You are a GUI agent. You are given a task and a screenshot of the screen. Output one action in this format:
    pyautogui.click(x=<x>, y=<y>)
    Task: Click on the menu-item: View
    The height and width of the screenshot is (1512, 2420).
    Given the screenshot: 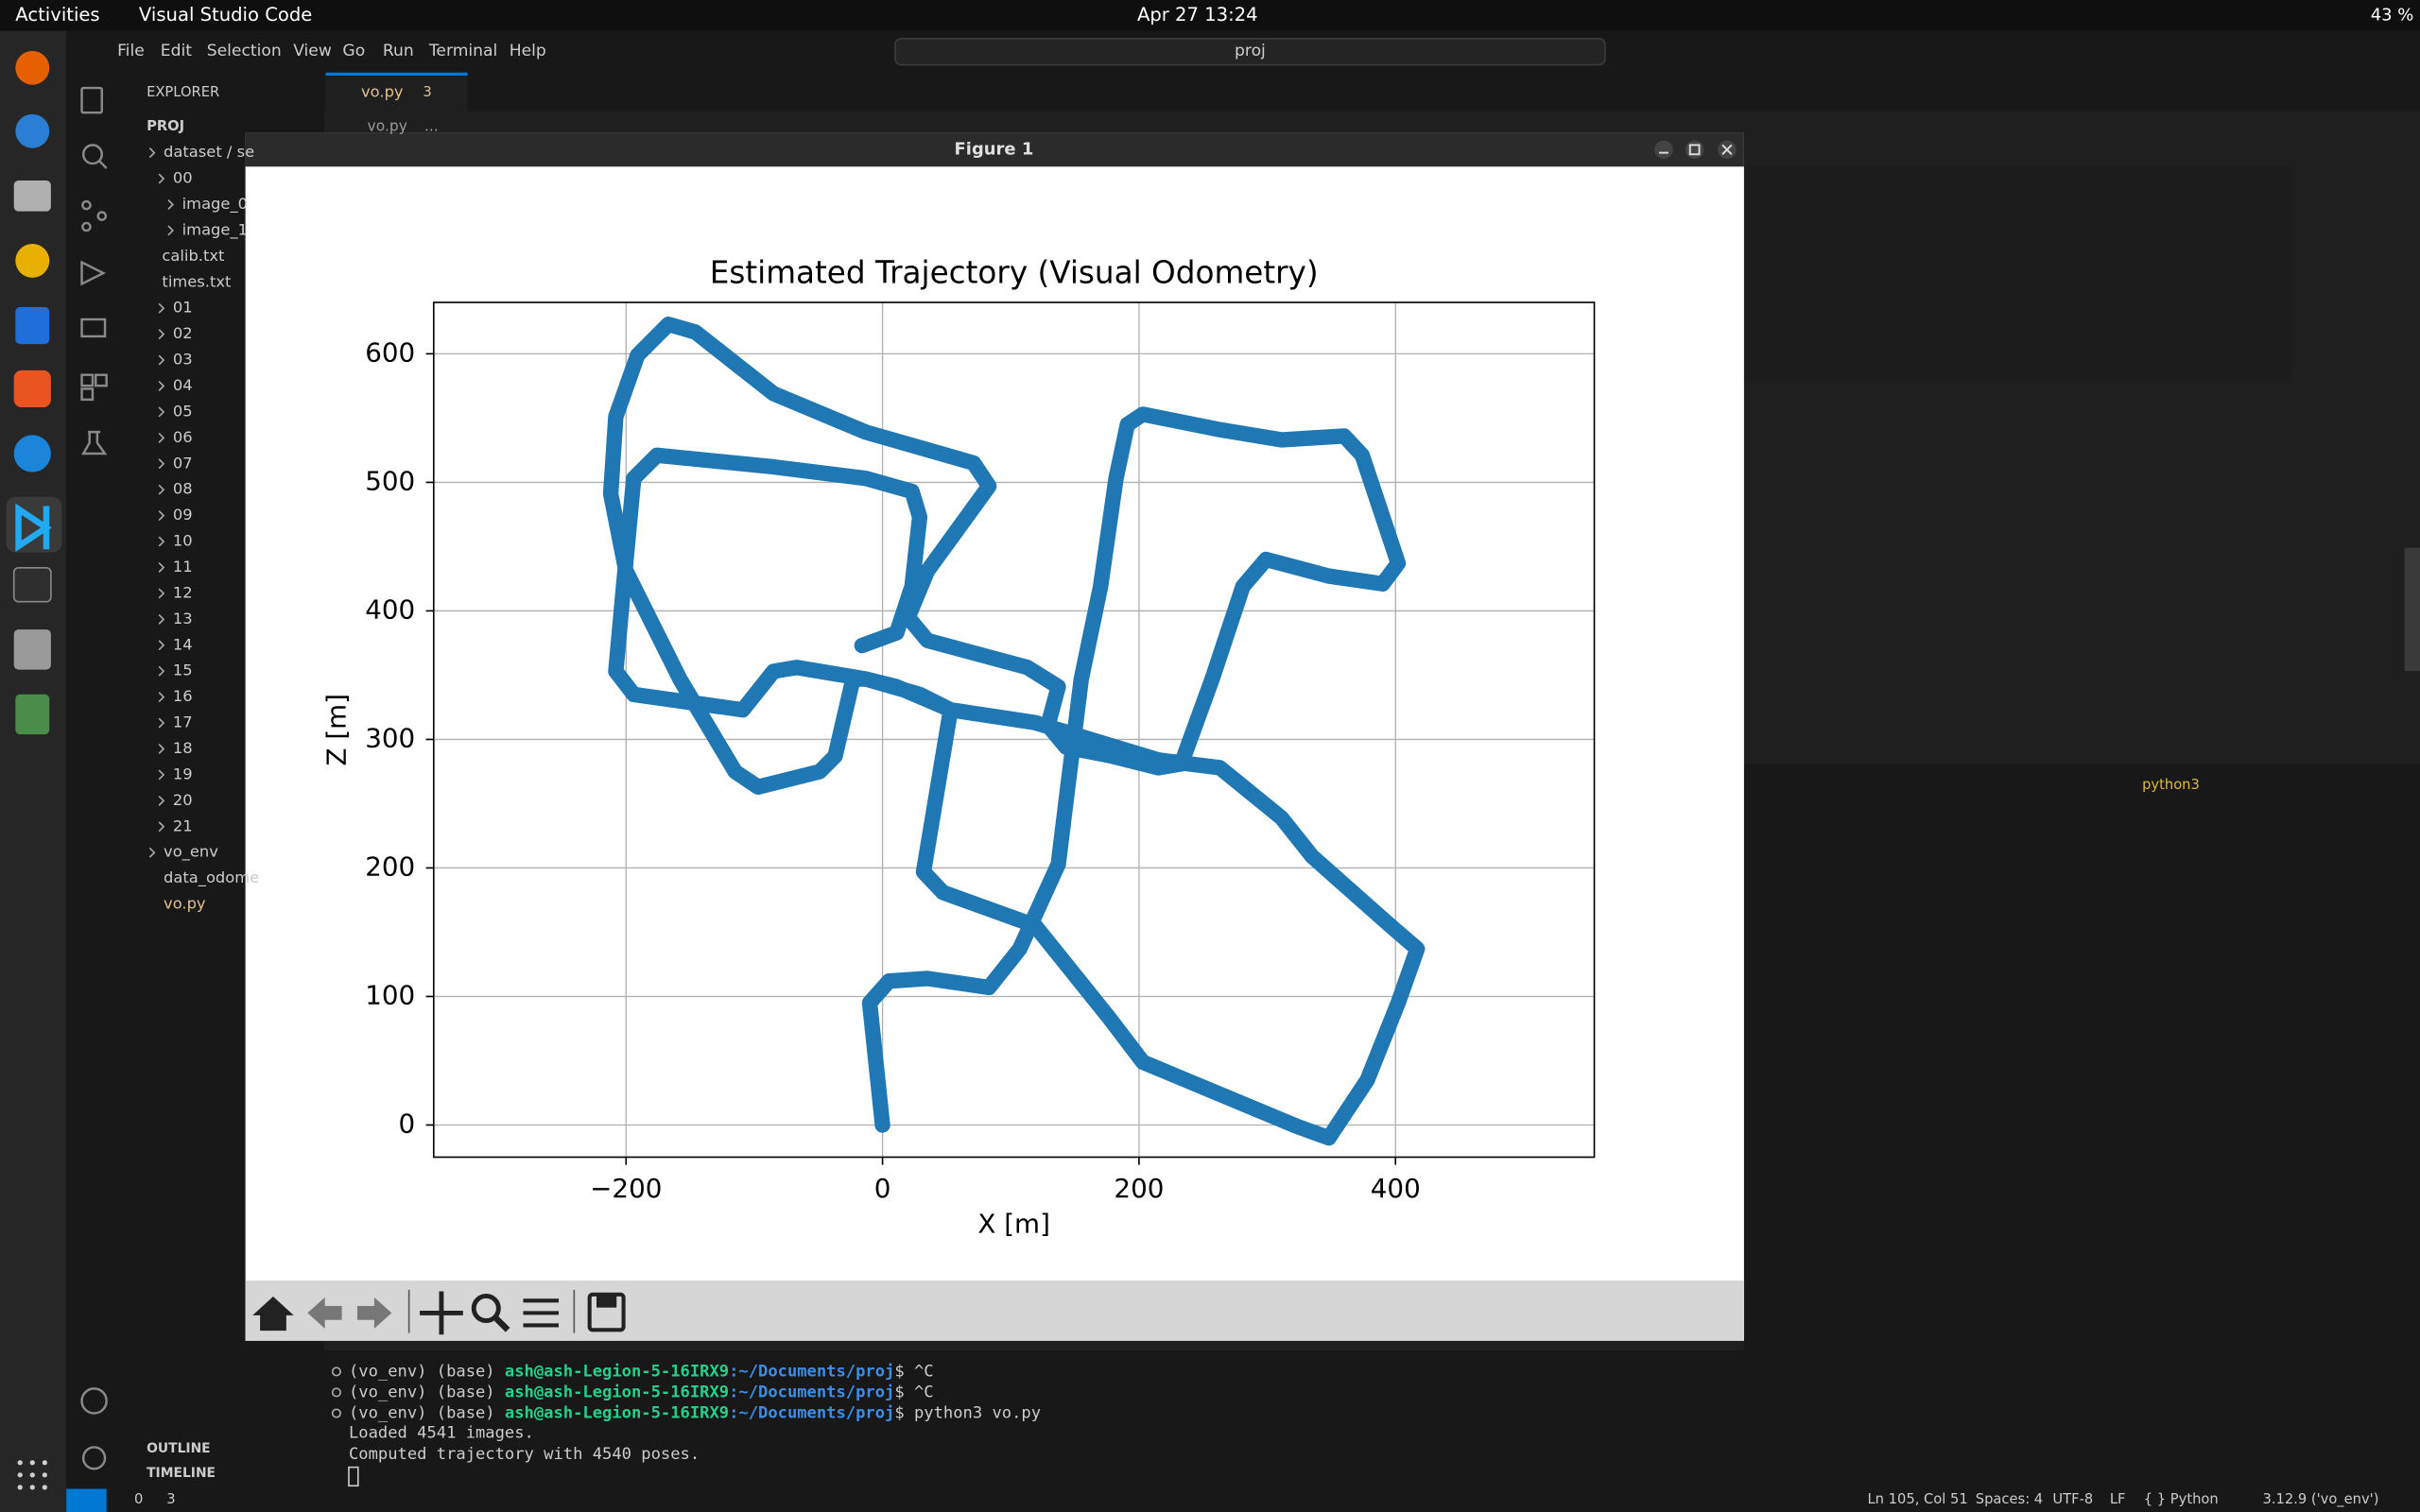 What is the action you would take?
    pyautogui.click(x=312, y=51)
    